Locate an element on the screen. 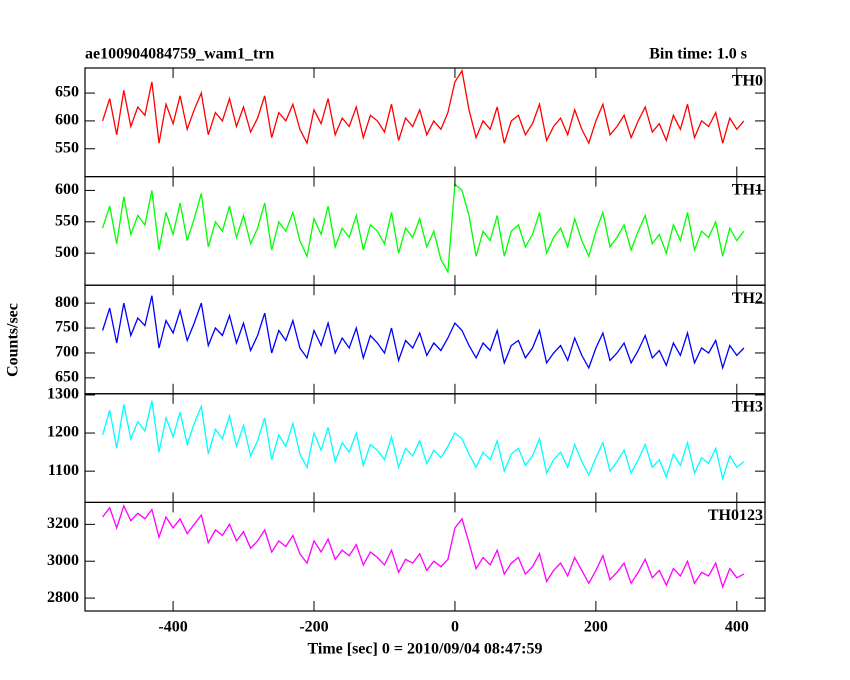  y-tick-label: 800 is located at coordinates (67, 302).